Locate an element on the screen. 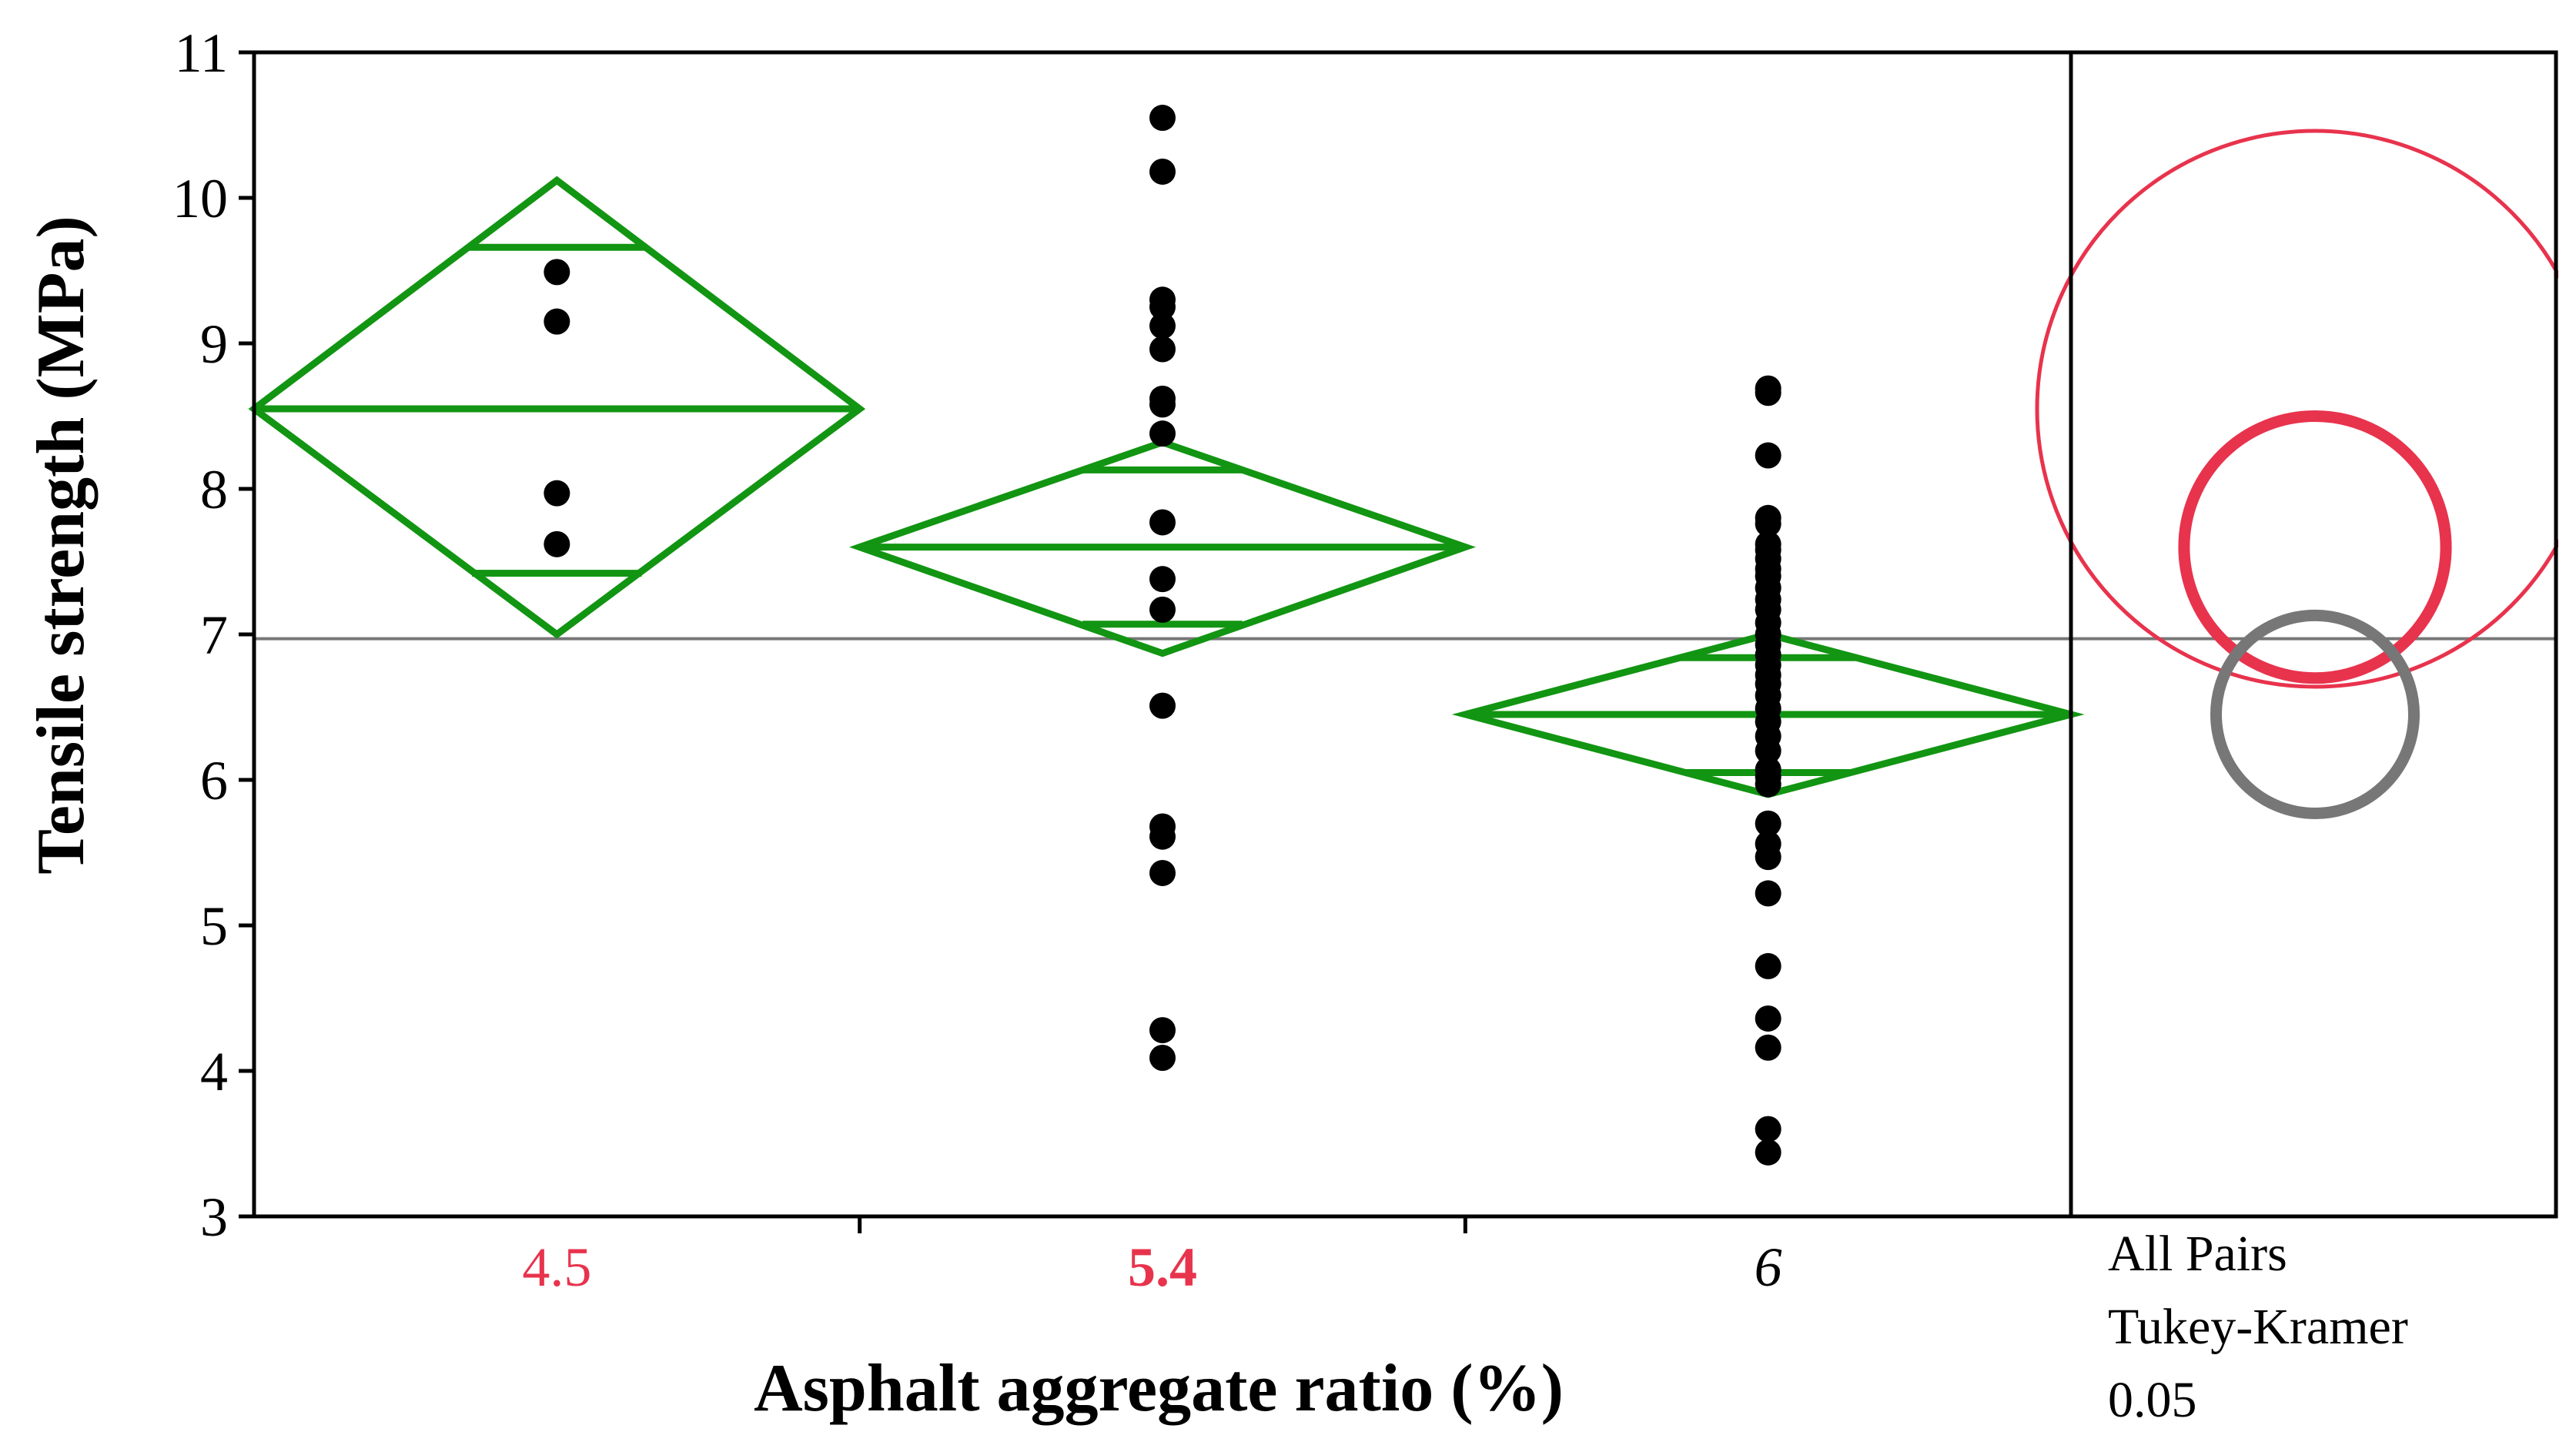 Image resolution: width=2576 pixels, height=1452 pixels. y-tick-label: 11 is located at coordinates (201, 53).